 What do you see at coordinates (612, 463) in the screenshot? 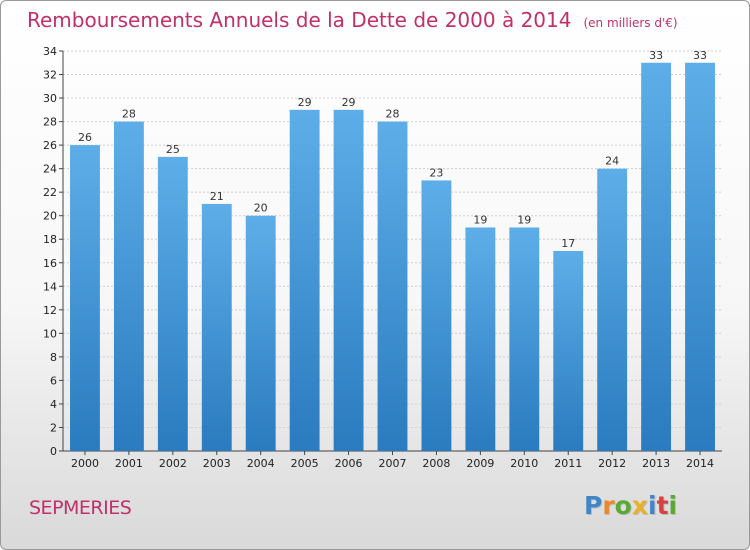
I see `x-tick-label: 2012` at bounding box center [612, 463].